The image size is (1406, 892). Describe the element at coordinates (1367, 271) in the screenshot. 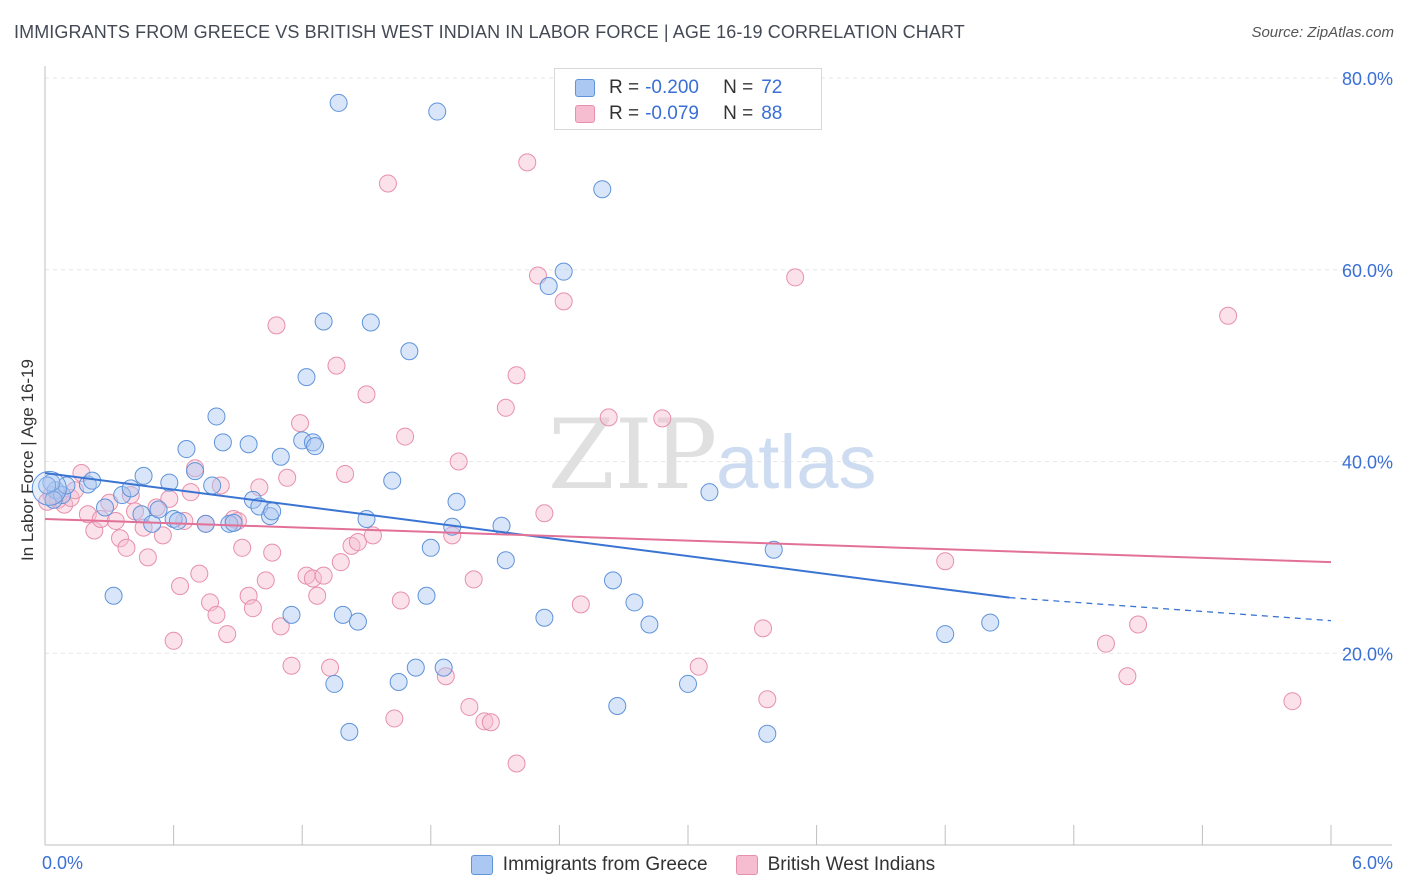

I see `y-tick-label-60: 60.0%` at that location.